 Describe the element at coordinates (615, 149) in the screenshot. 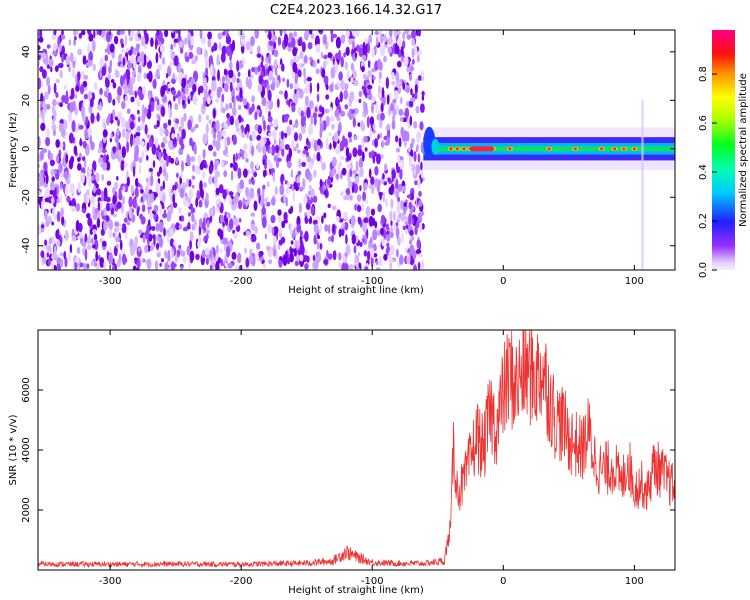

I see `signal-hotspot-peak` at that location.